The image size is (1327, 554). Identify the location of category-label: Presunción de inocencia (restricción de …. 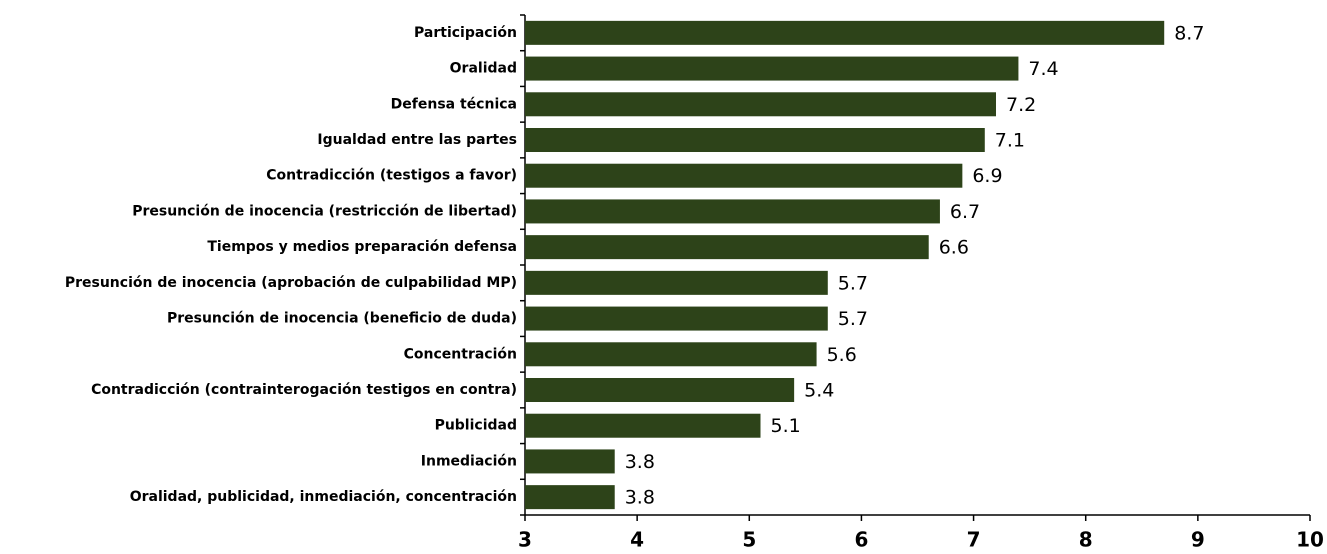
(324, 211).